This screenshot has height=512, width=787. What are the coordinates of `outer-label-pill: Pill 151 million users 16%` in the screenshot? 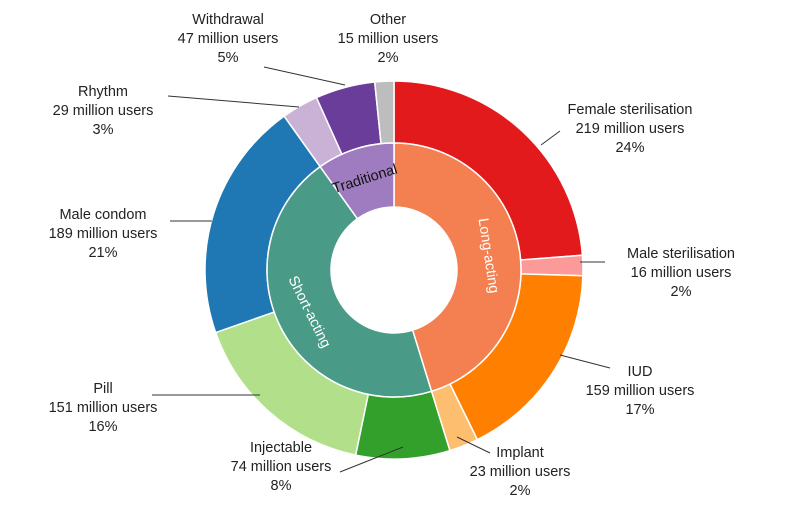 It's located at (103, 408).